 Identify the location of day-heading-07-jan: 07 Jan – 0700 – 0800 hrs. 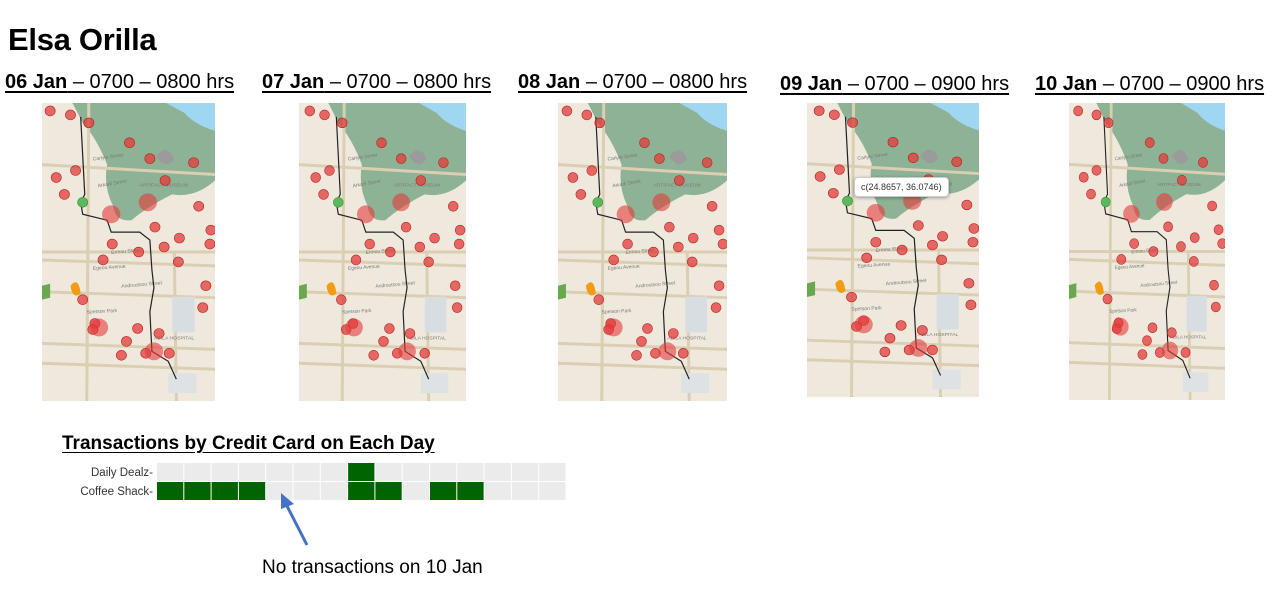
(376, 82).